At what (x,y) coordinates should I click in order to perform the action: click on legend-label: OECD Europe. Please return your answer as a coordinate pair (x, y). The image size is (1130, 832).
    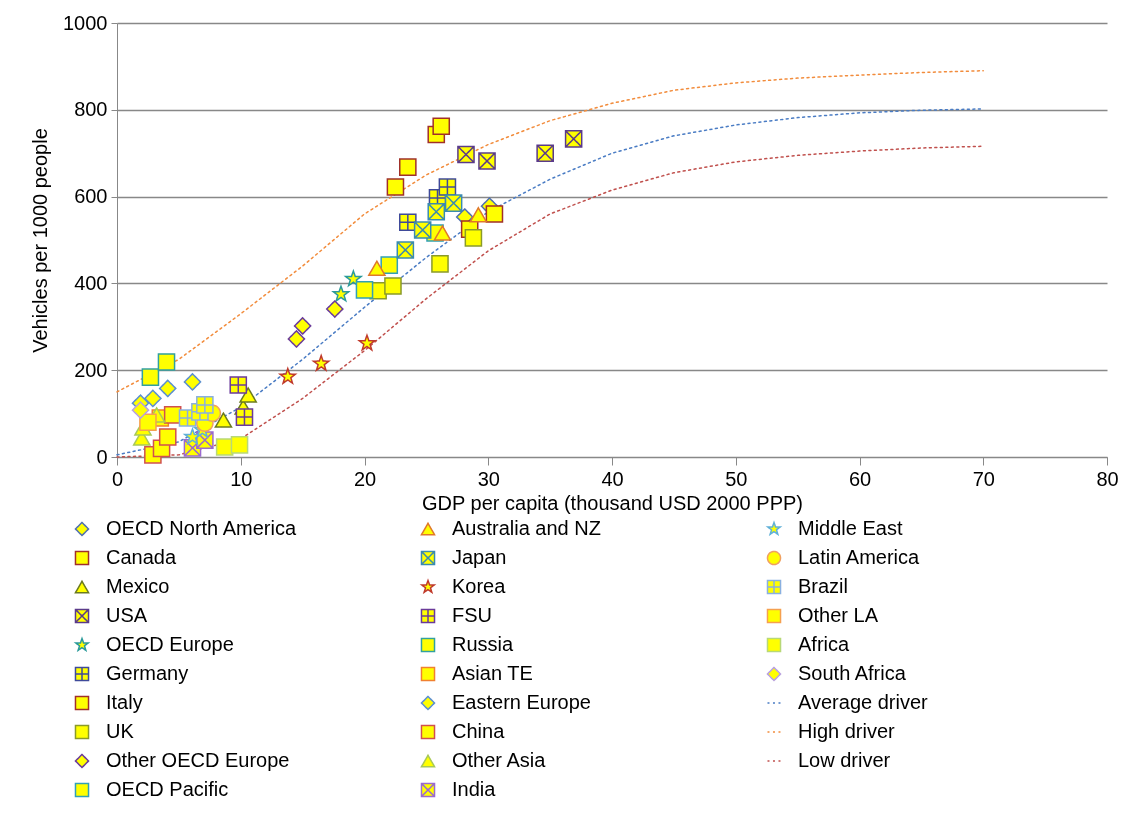
    Looking at the image, I should click on (170, 644).